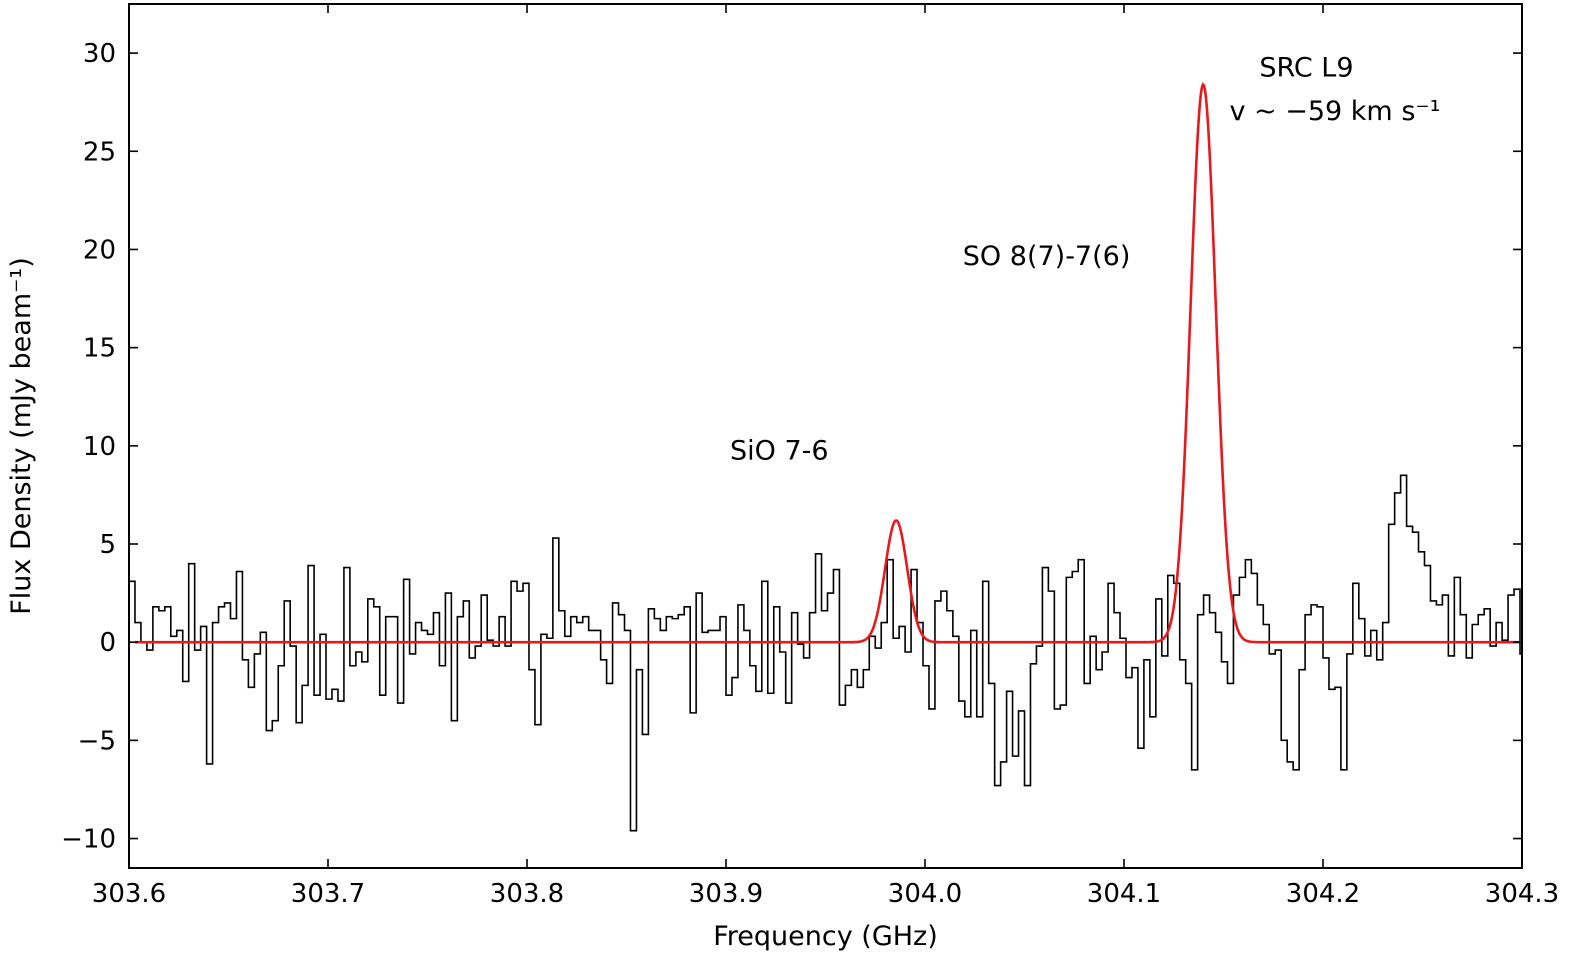 The width and height of the screenshot is (1586, 967). Describe the element at coordinates (99, 447) in the screenshot. I see `y-tick-label: 10` at that location.